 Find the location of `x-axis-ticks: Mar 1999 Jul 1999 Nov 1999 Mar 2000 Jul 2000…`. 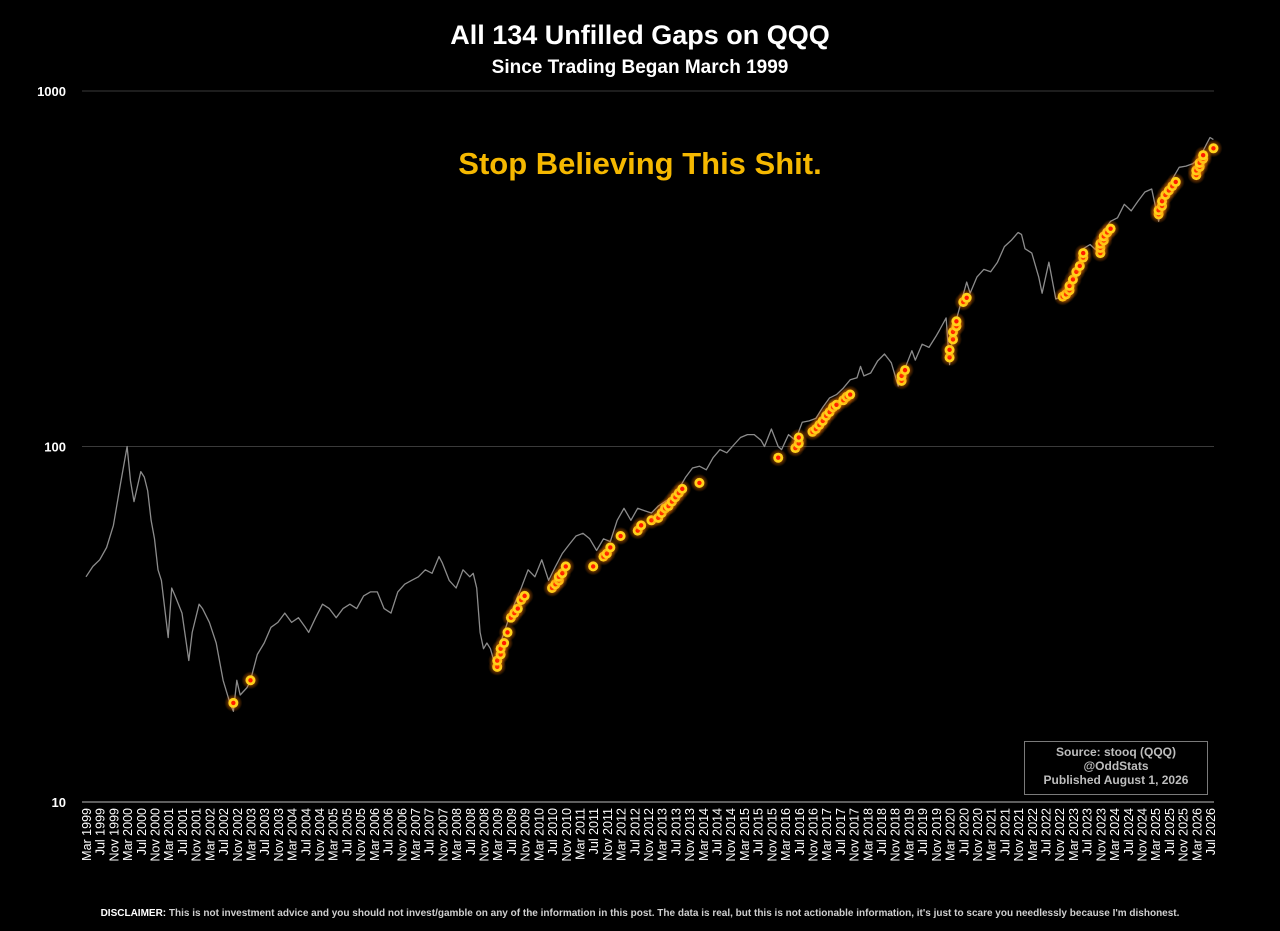

x-axis-ticks: Mar 1999 Jul 1999 Nov 1999 Mar 2000 Jul 2000… is located at coordinates (649, 835).